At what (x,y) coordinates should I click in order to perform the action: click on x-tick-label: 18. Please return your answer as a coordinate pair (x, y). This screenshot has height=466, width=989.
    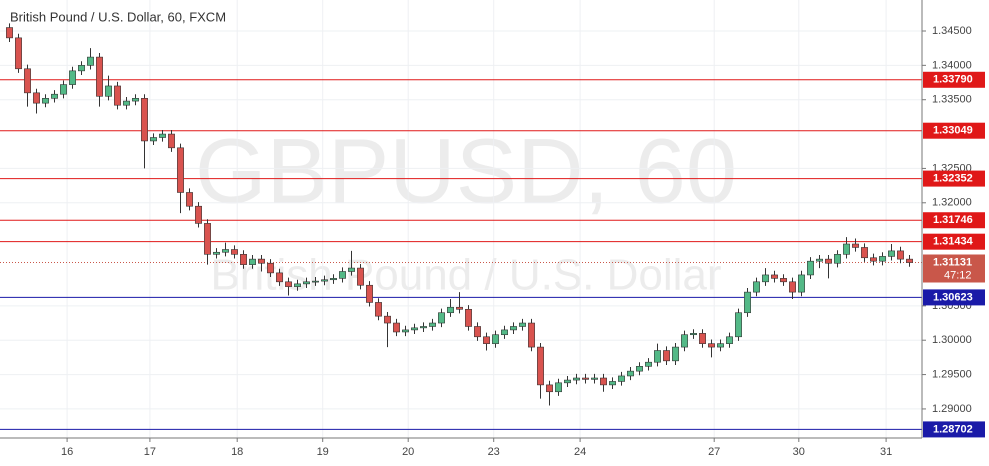
    Looking at the image, I should click on (237, 452).